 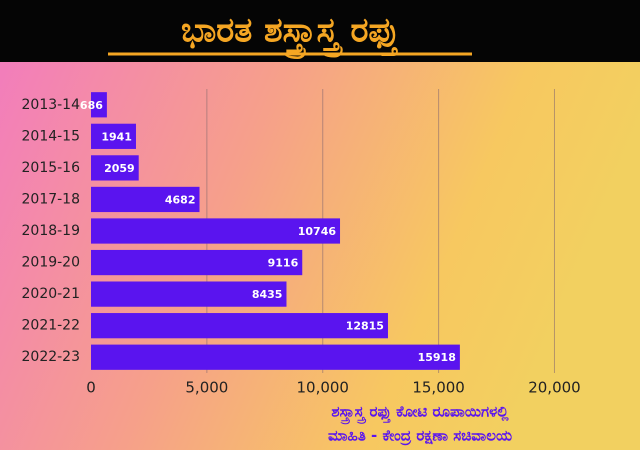 What do you see at coordinates (322, 388) in the screenshot?
I see `x-tick-label: 10,000` at bounding box center [322, 388].